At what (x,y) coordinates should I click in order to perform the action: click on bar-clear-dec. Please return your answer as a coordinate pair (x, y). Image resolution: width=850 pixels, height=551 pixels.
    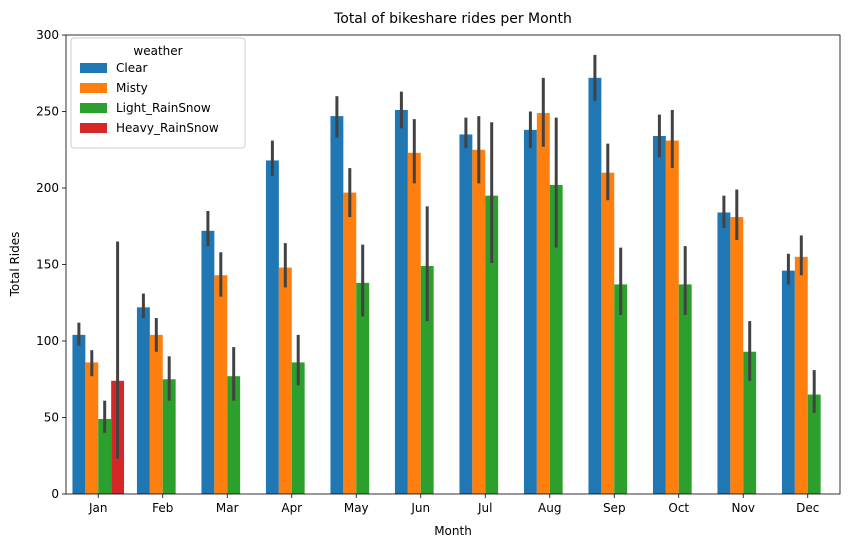
    Looking at the image, I should click on (788, 382).